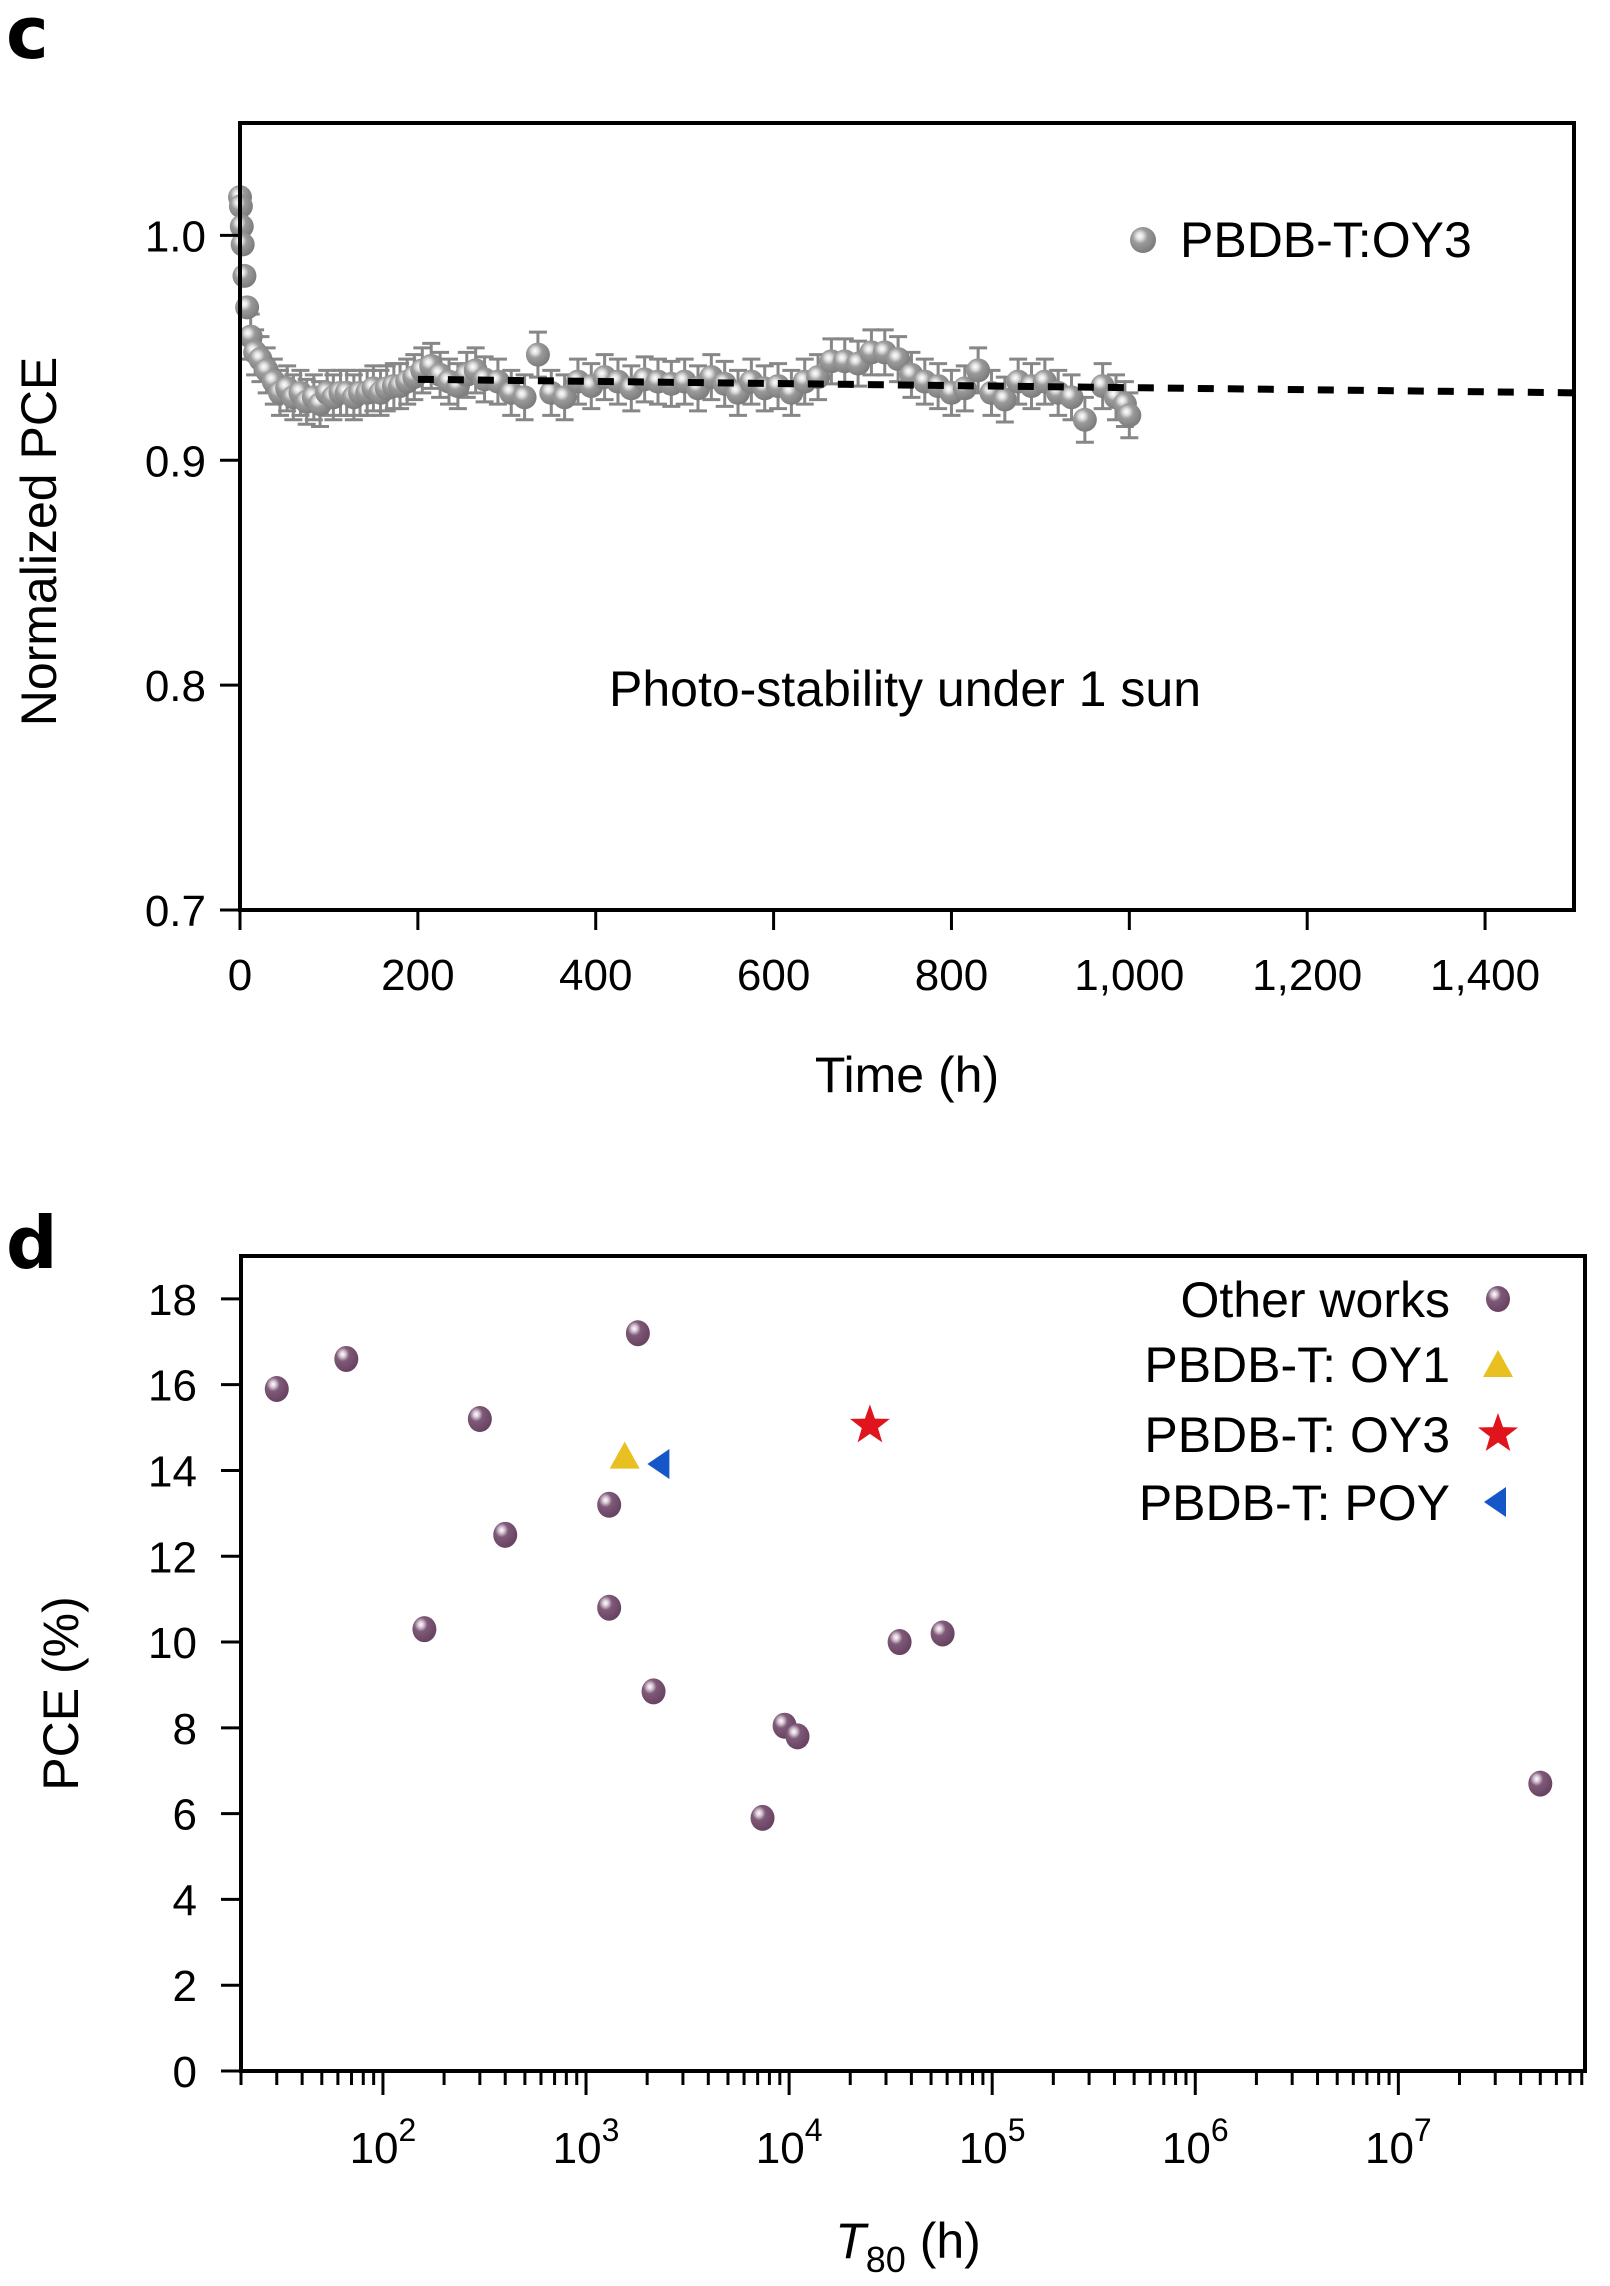  Describe the element at coordinates (884, 955) in the screenshot. I see `c-x-ticks: 0 200 400 600 800 1,000 1,200 1,400` at that location.